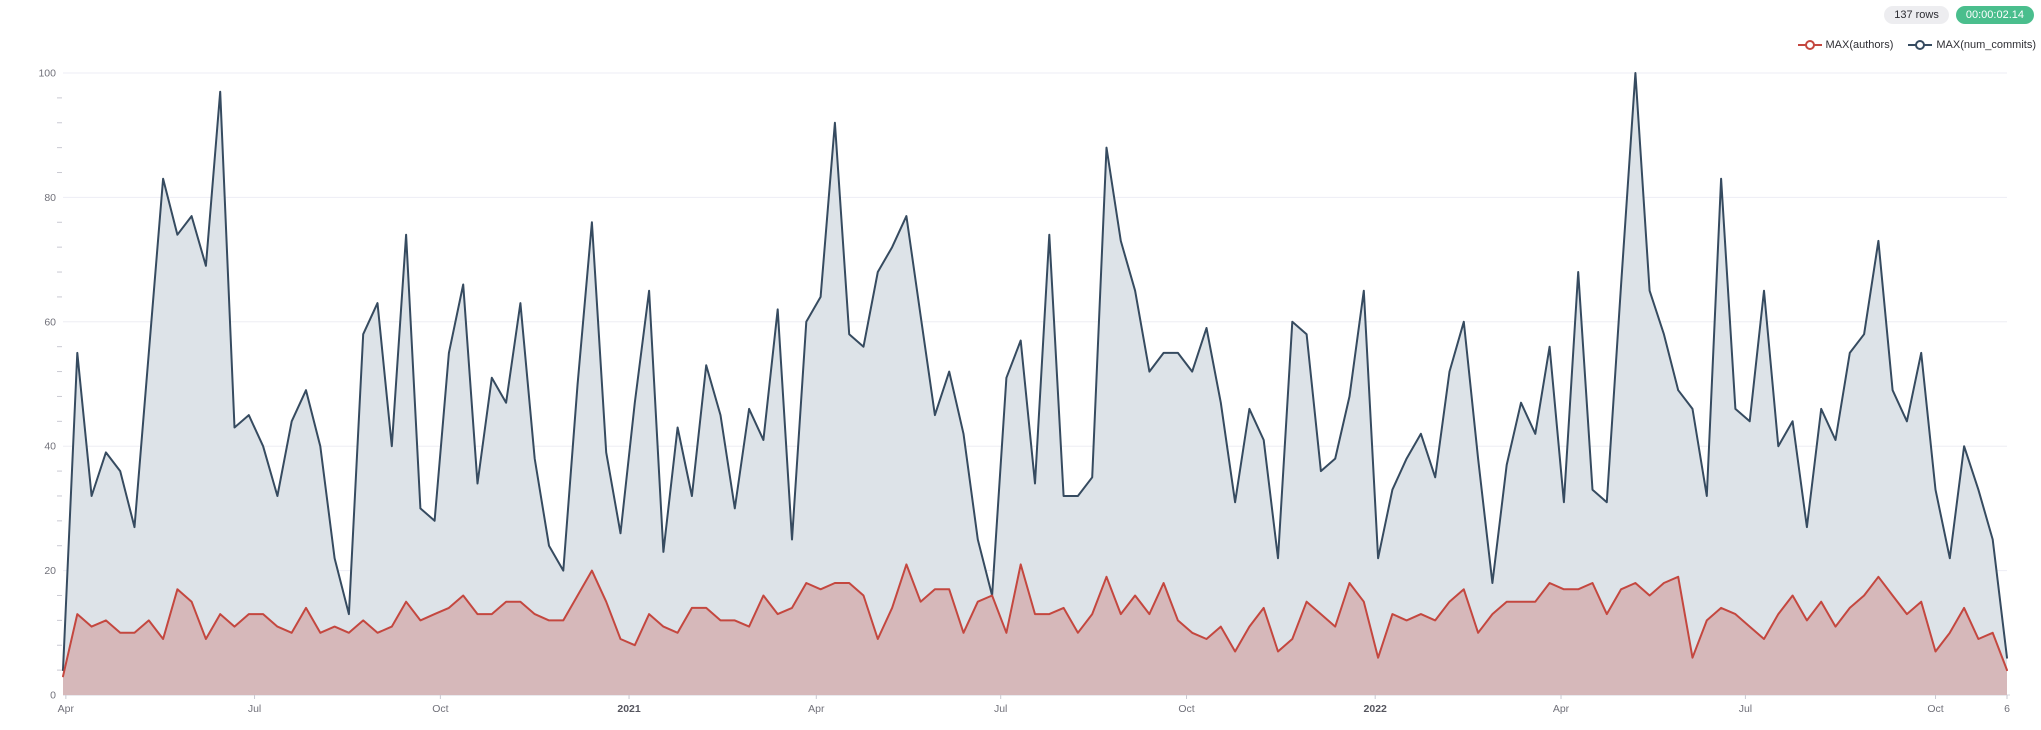 Image resolution: width=2041 pixels, height=730 pixels. Describe the element at coordinates (1986, 45) in the screenshot. I see `legend-label: MAX(num_commits)` at that location.